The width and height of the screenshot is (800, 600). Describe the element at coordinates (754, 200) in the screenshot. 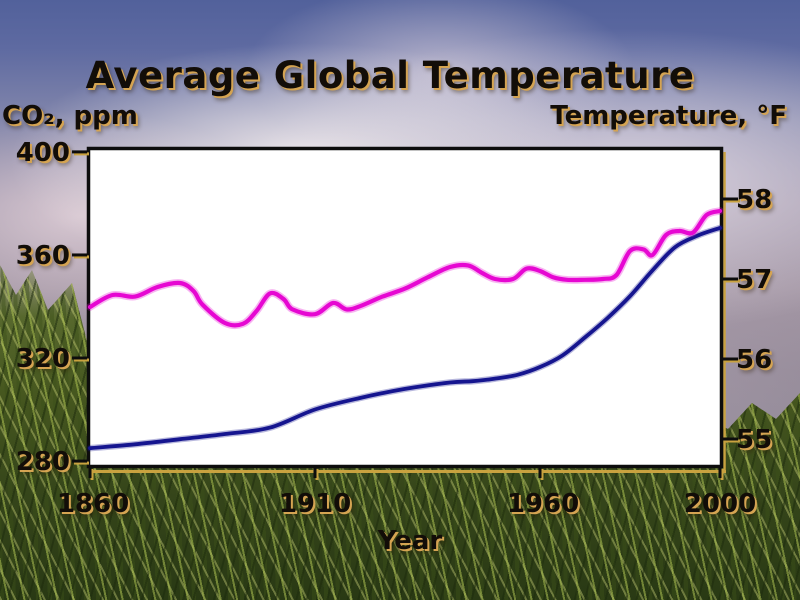

I see `right-axis-tick-label: 58` at that location.